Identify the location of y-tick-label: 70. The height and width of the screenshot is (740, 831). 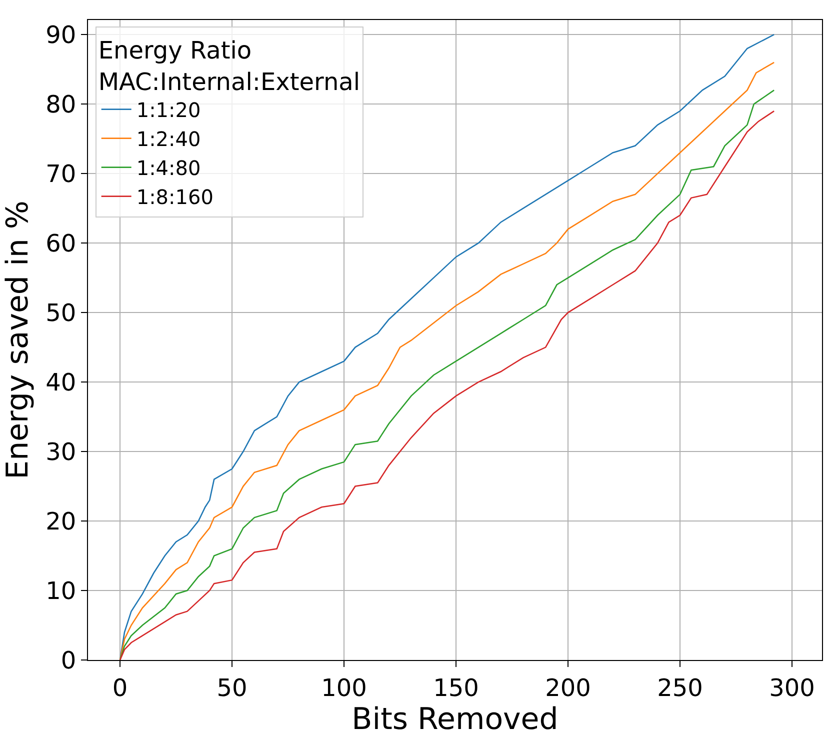
(61, 174).